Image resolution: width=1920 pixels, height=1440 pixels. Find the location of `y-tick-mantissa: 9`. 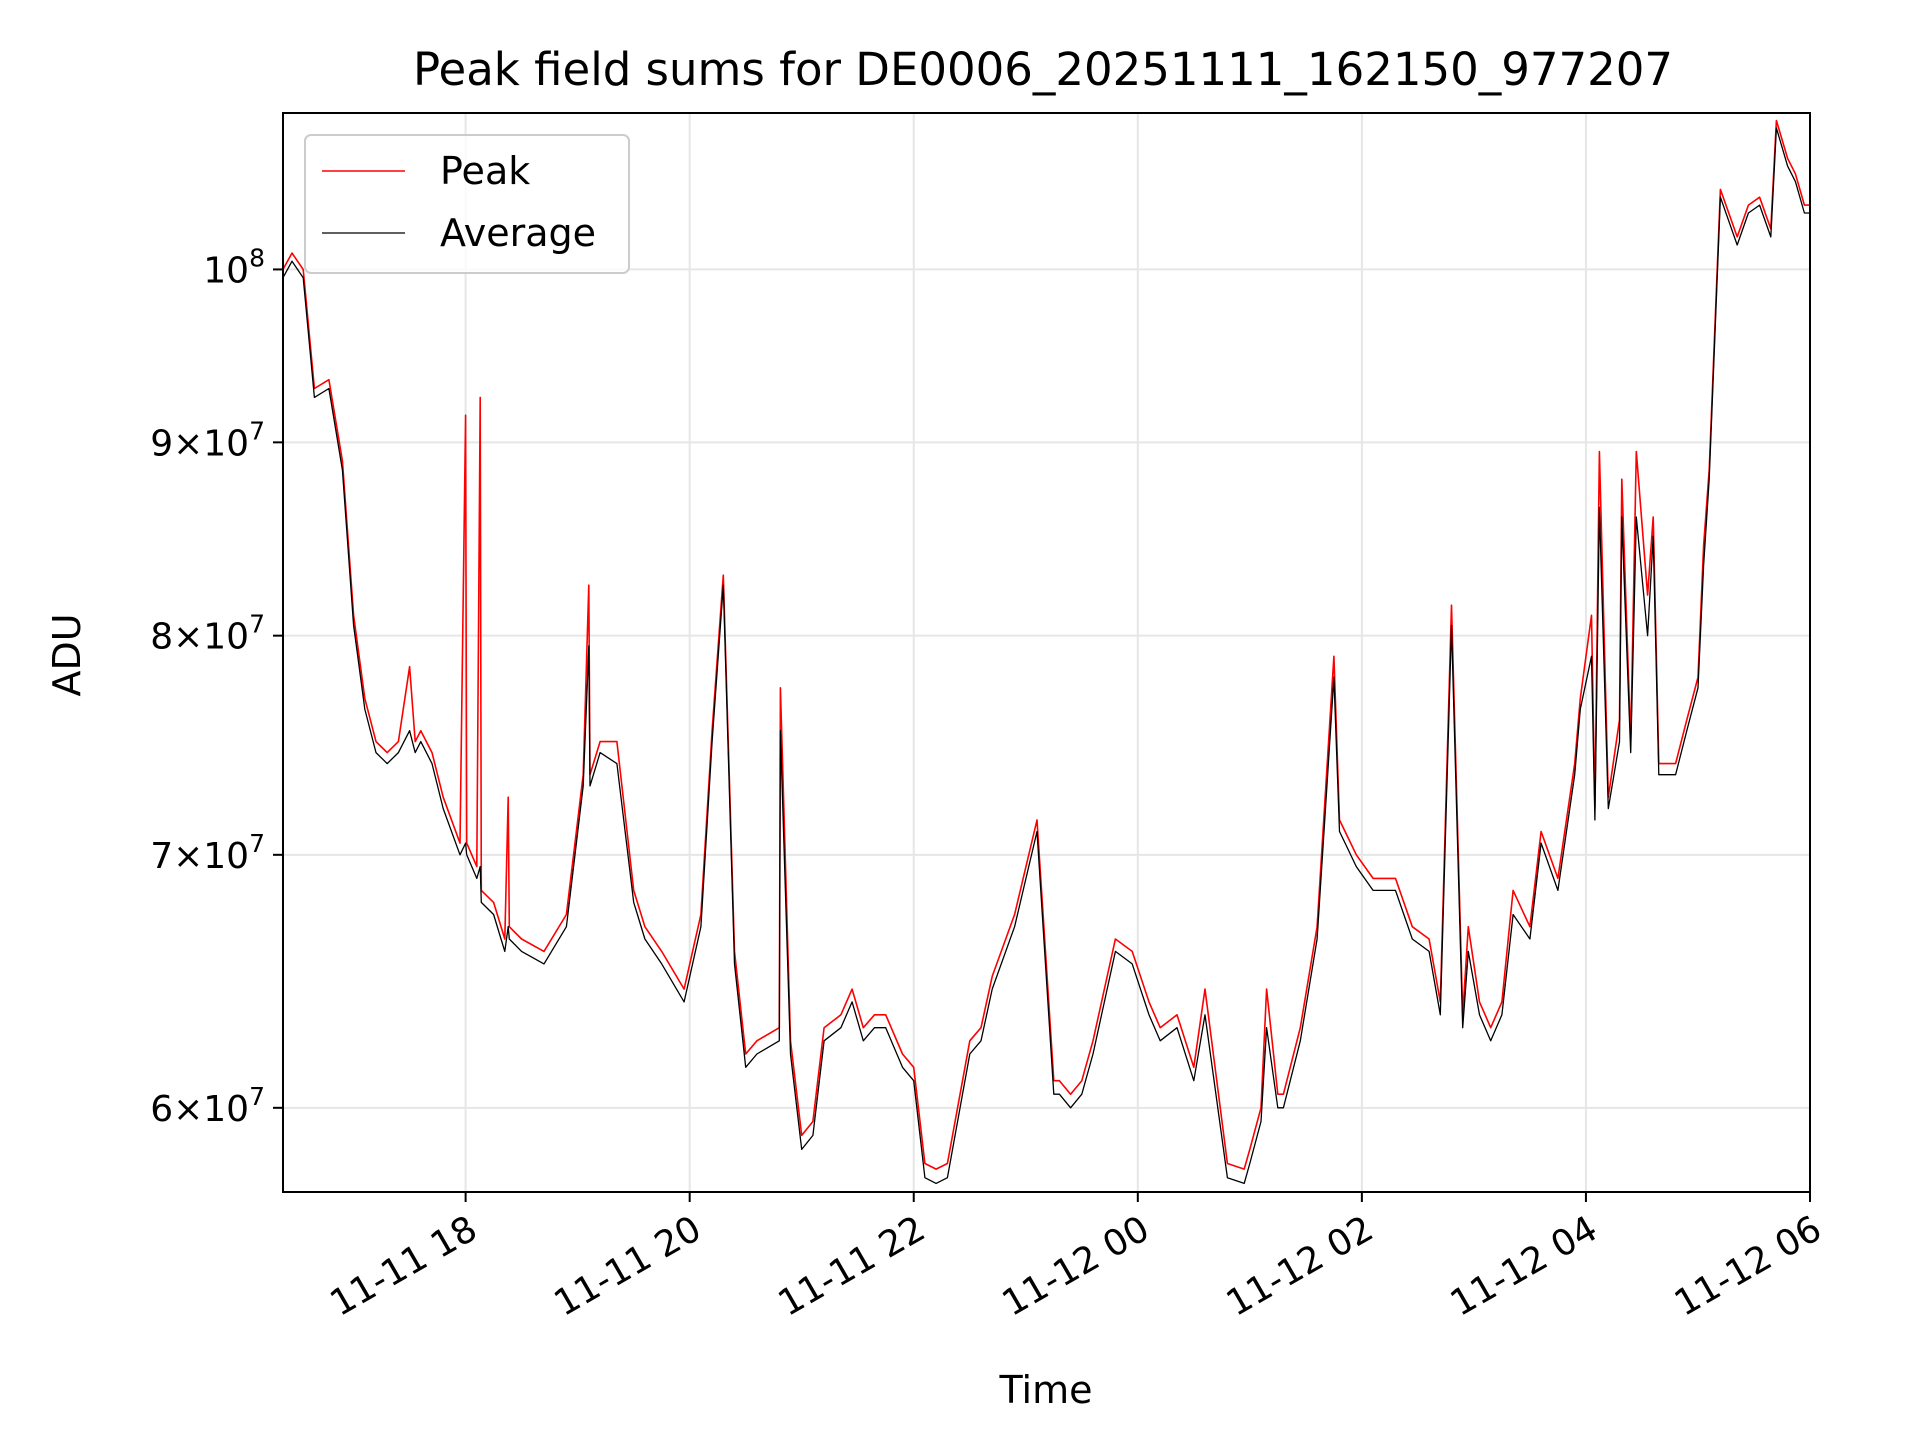

y-tick-mantissa: 9 is located at coordinates (161, 443).